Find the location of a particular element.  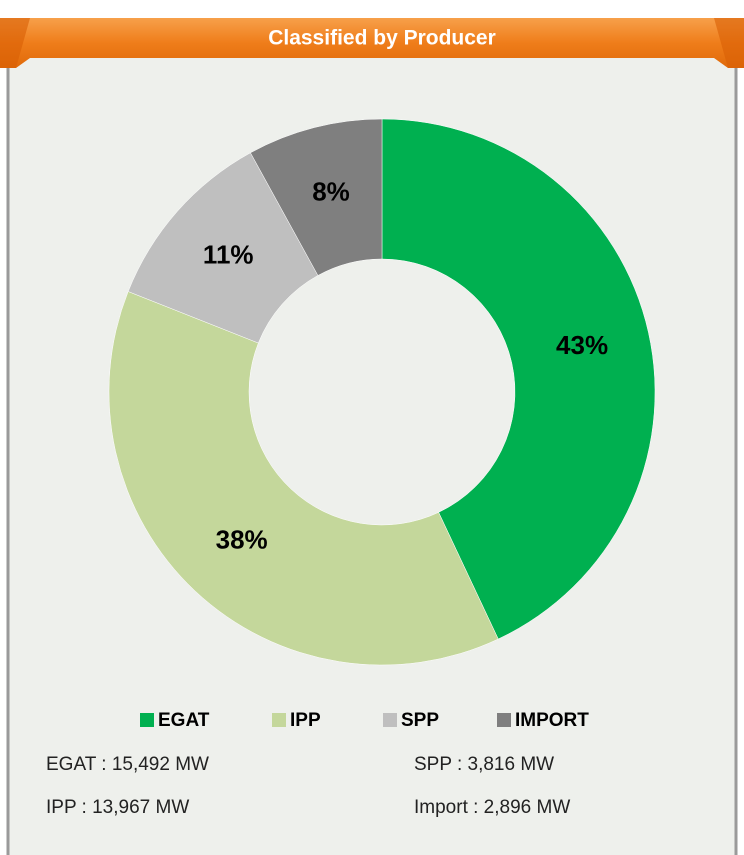

legend-label: IMPORT is located at coordinates (552, 720).